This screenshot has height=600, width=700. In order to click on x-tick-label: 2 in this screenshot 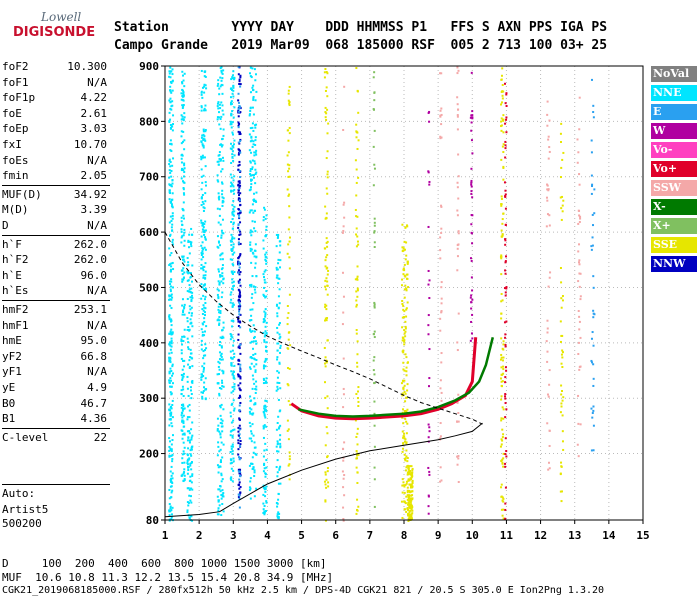, I will do `click(199, 535)`.